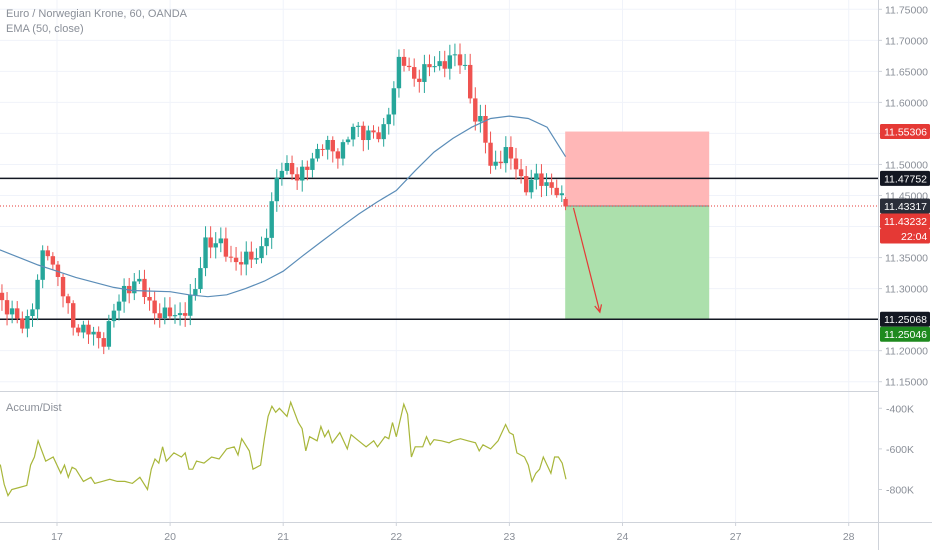 The width and height of the screenshot is (932, 550). What do you see at coordinates (453, 532) in the screenshot?
I see `time-axis: 17 20 21 22 23 24 27 28` at bounding box center [453, 532].